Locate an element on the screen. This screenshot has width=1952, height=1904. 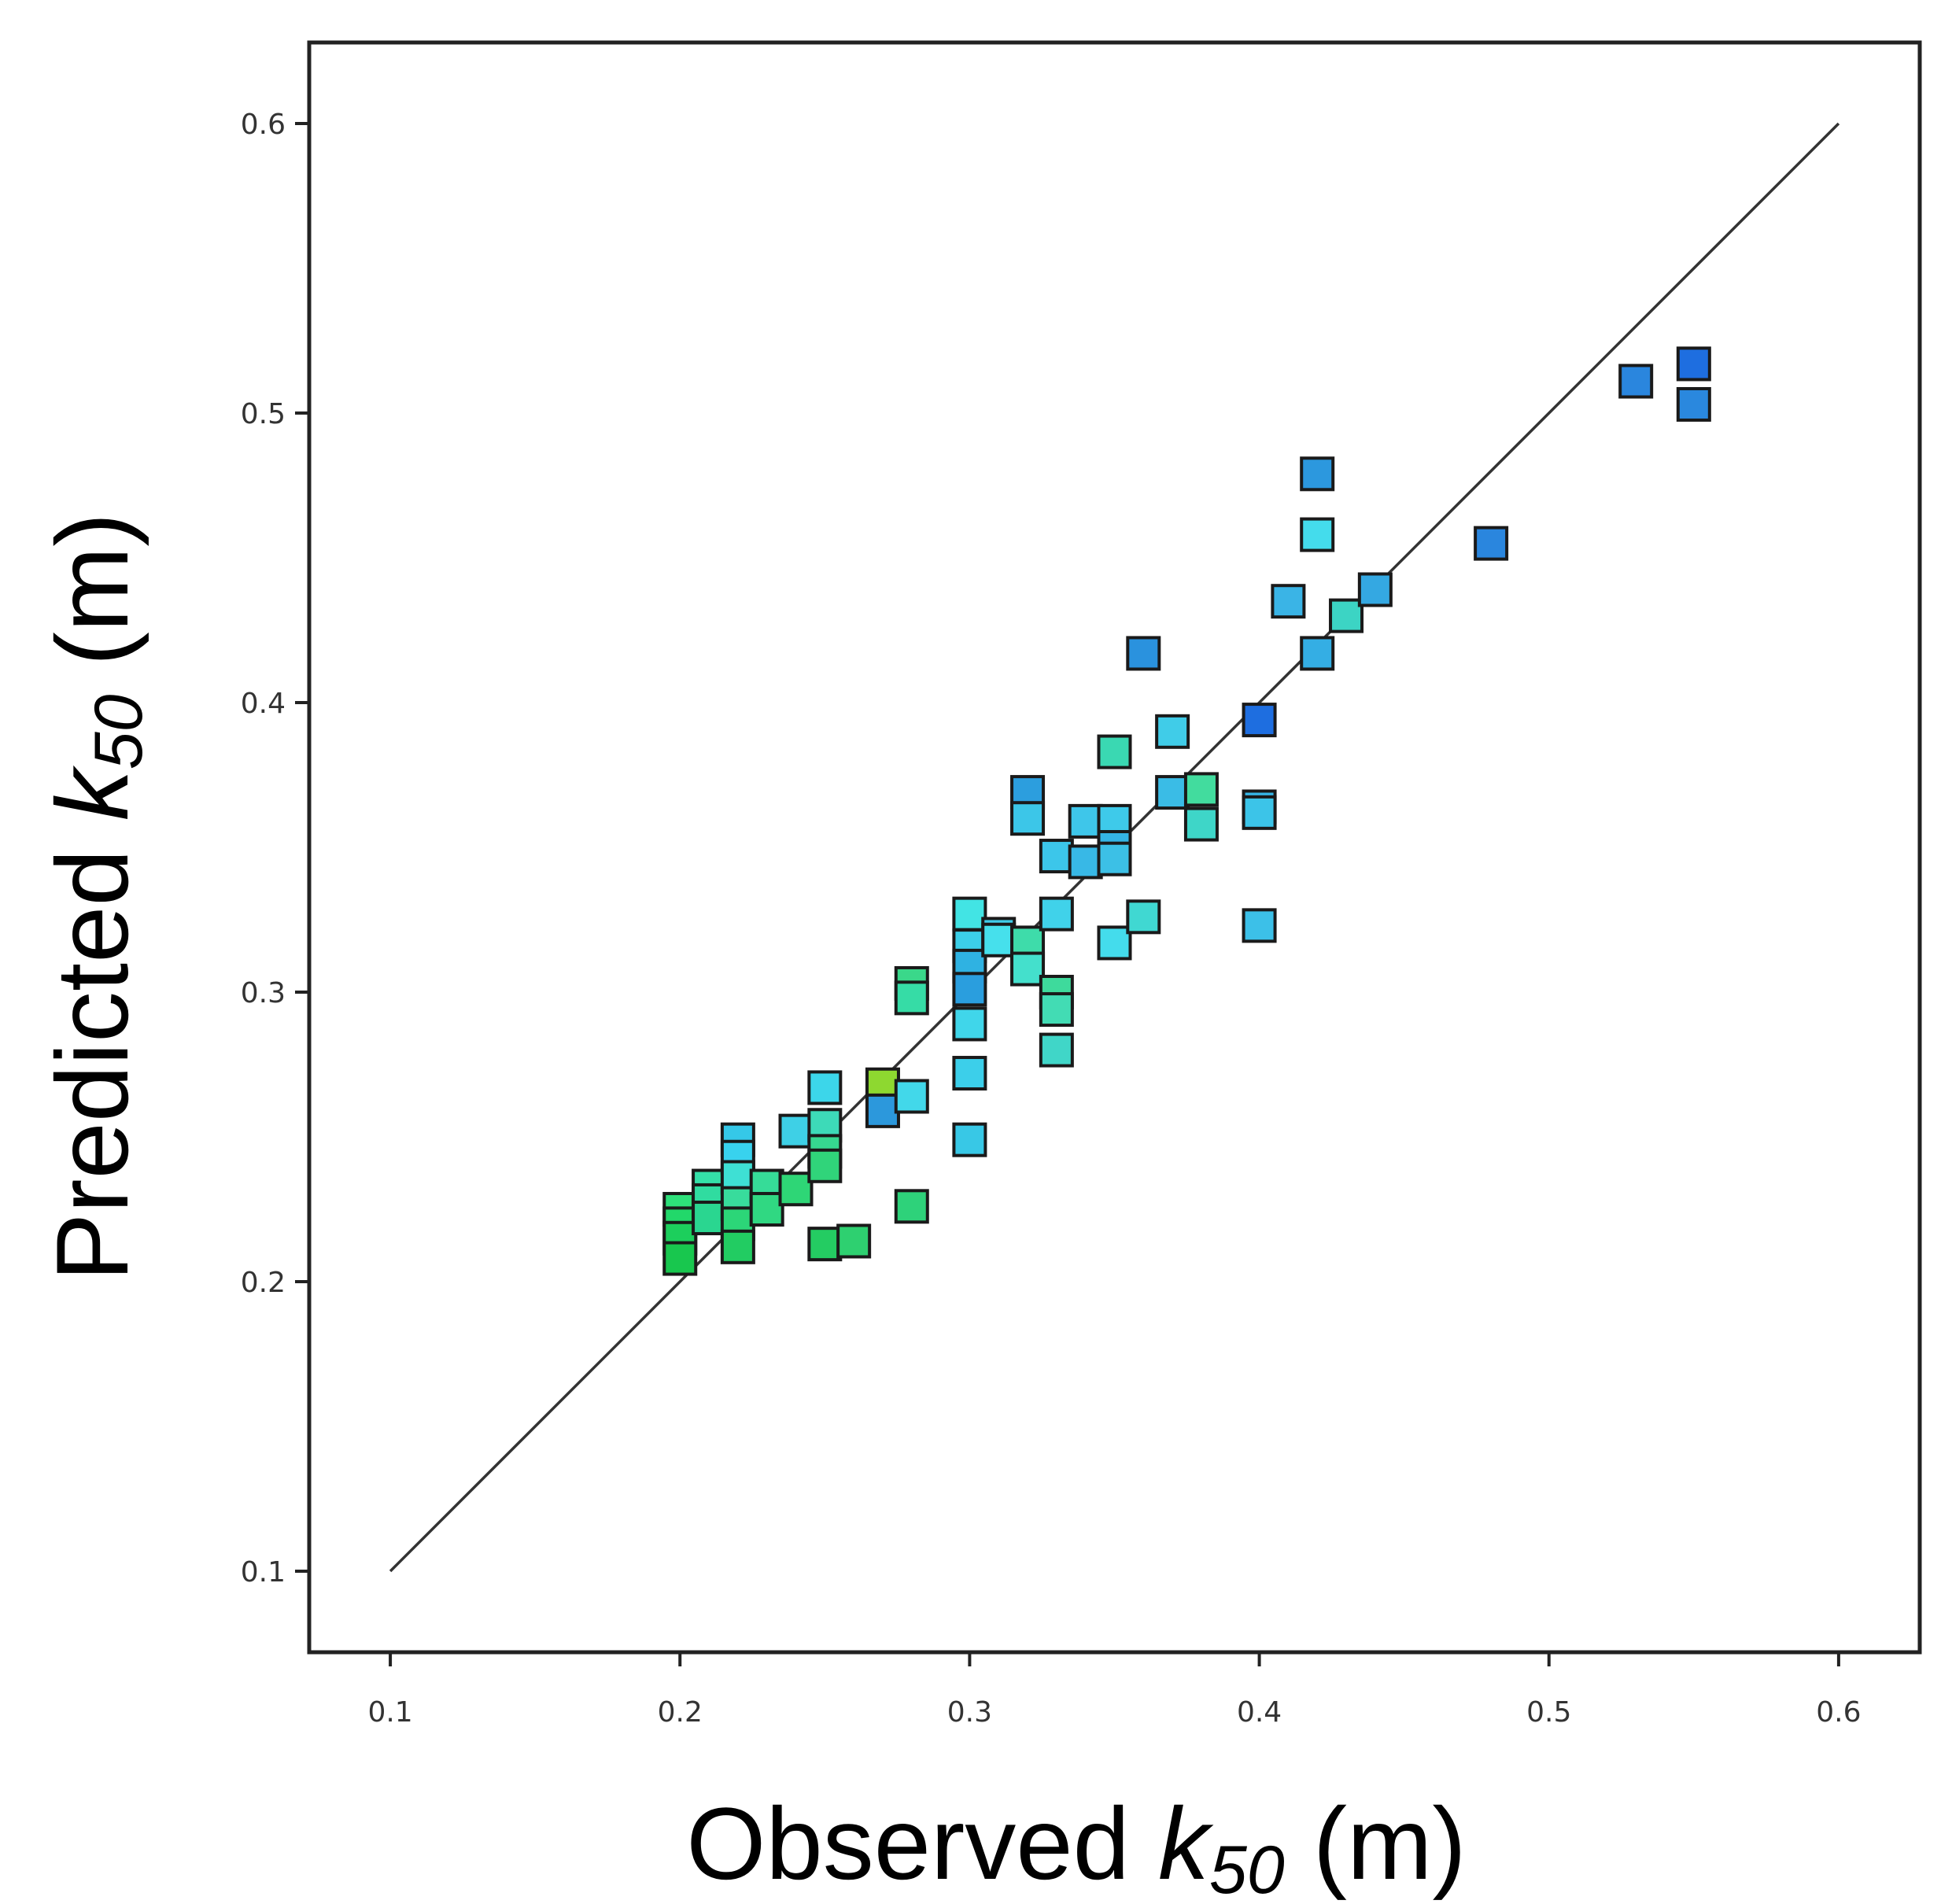
x-axis-title-suffix: (m) is located at coordinates (1376, 1843).